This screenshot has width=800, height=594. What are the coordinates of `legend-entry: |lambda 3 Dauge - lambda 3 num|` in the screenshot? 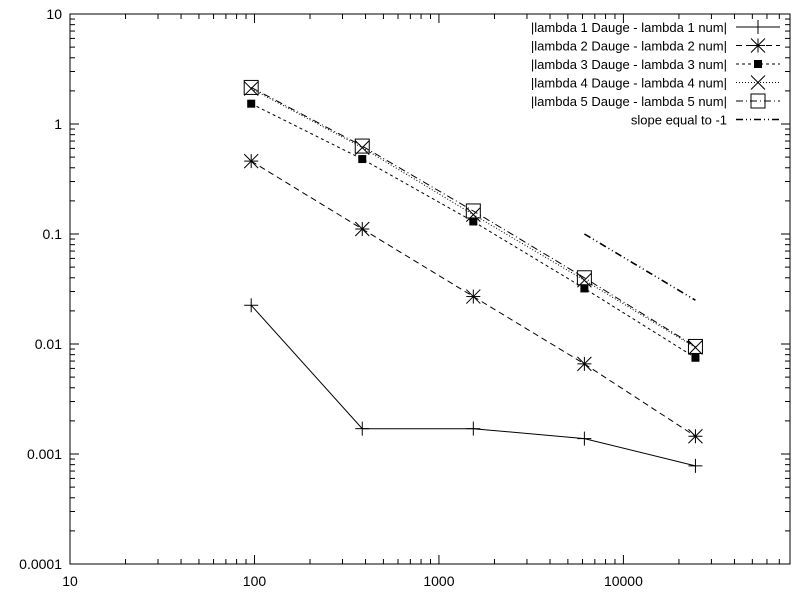 It's located at (655, 64).